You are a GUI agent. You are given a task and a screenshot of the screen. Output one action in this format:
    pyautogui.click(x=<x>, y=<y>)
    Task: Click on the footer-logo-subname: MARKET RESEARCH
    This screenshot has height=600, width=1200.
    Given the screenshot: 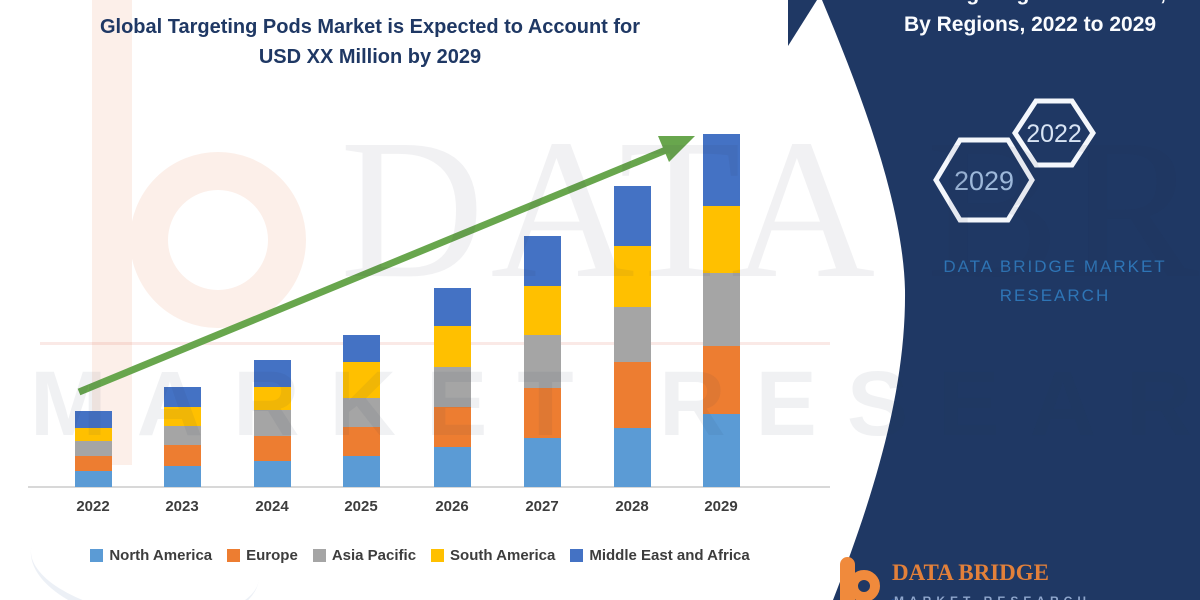 What is the action you would take?
    pyautogui.click(x=992, y=597)
    